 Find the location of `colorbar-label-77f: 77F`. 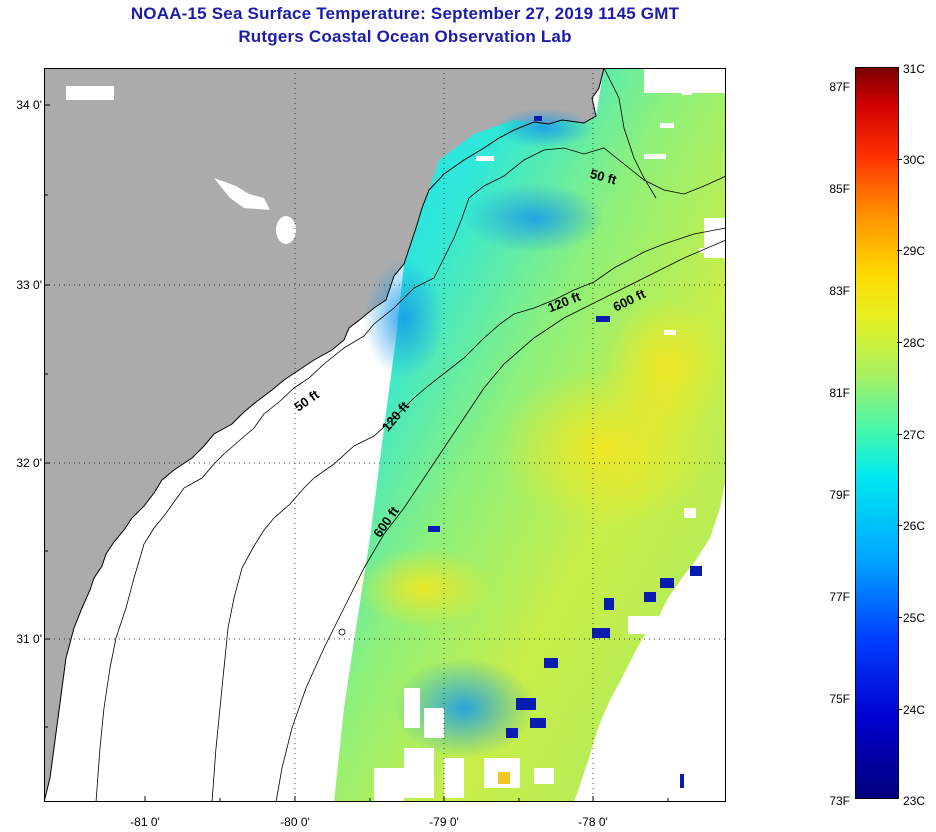

colorbar-label-77f: 77F is located at coordinates (839, 597).